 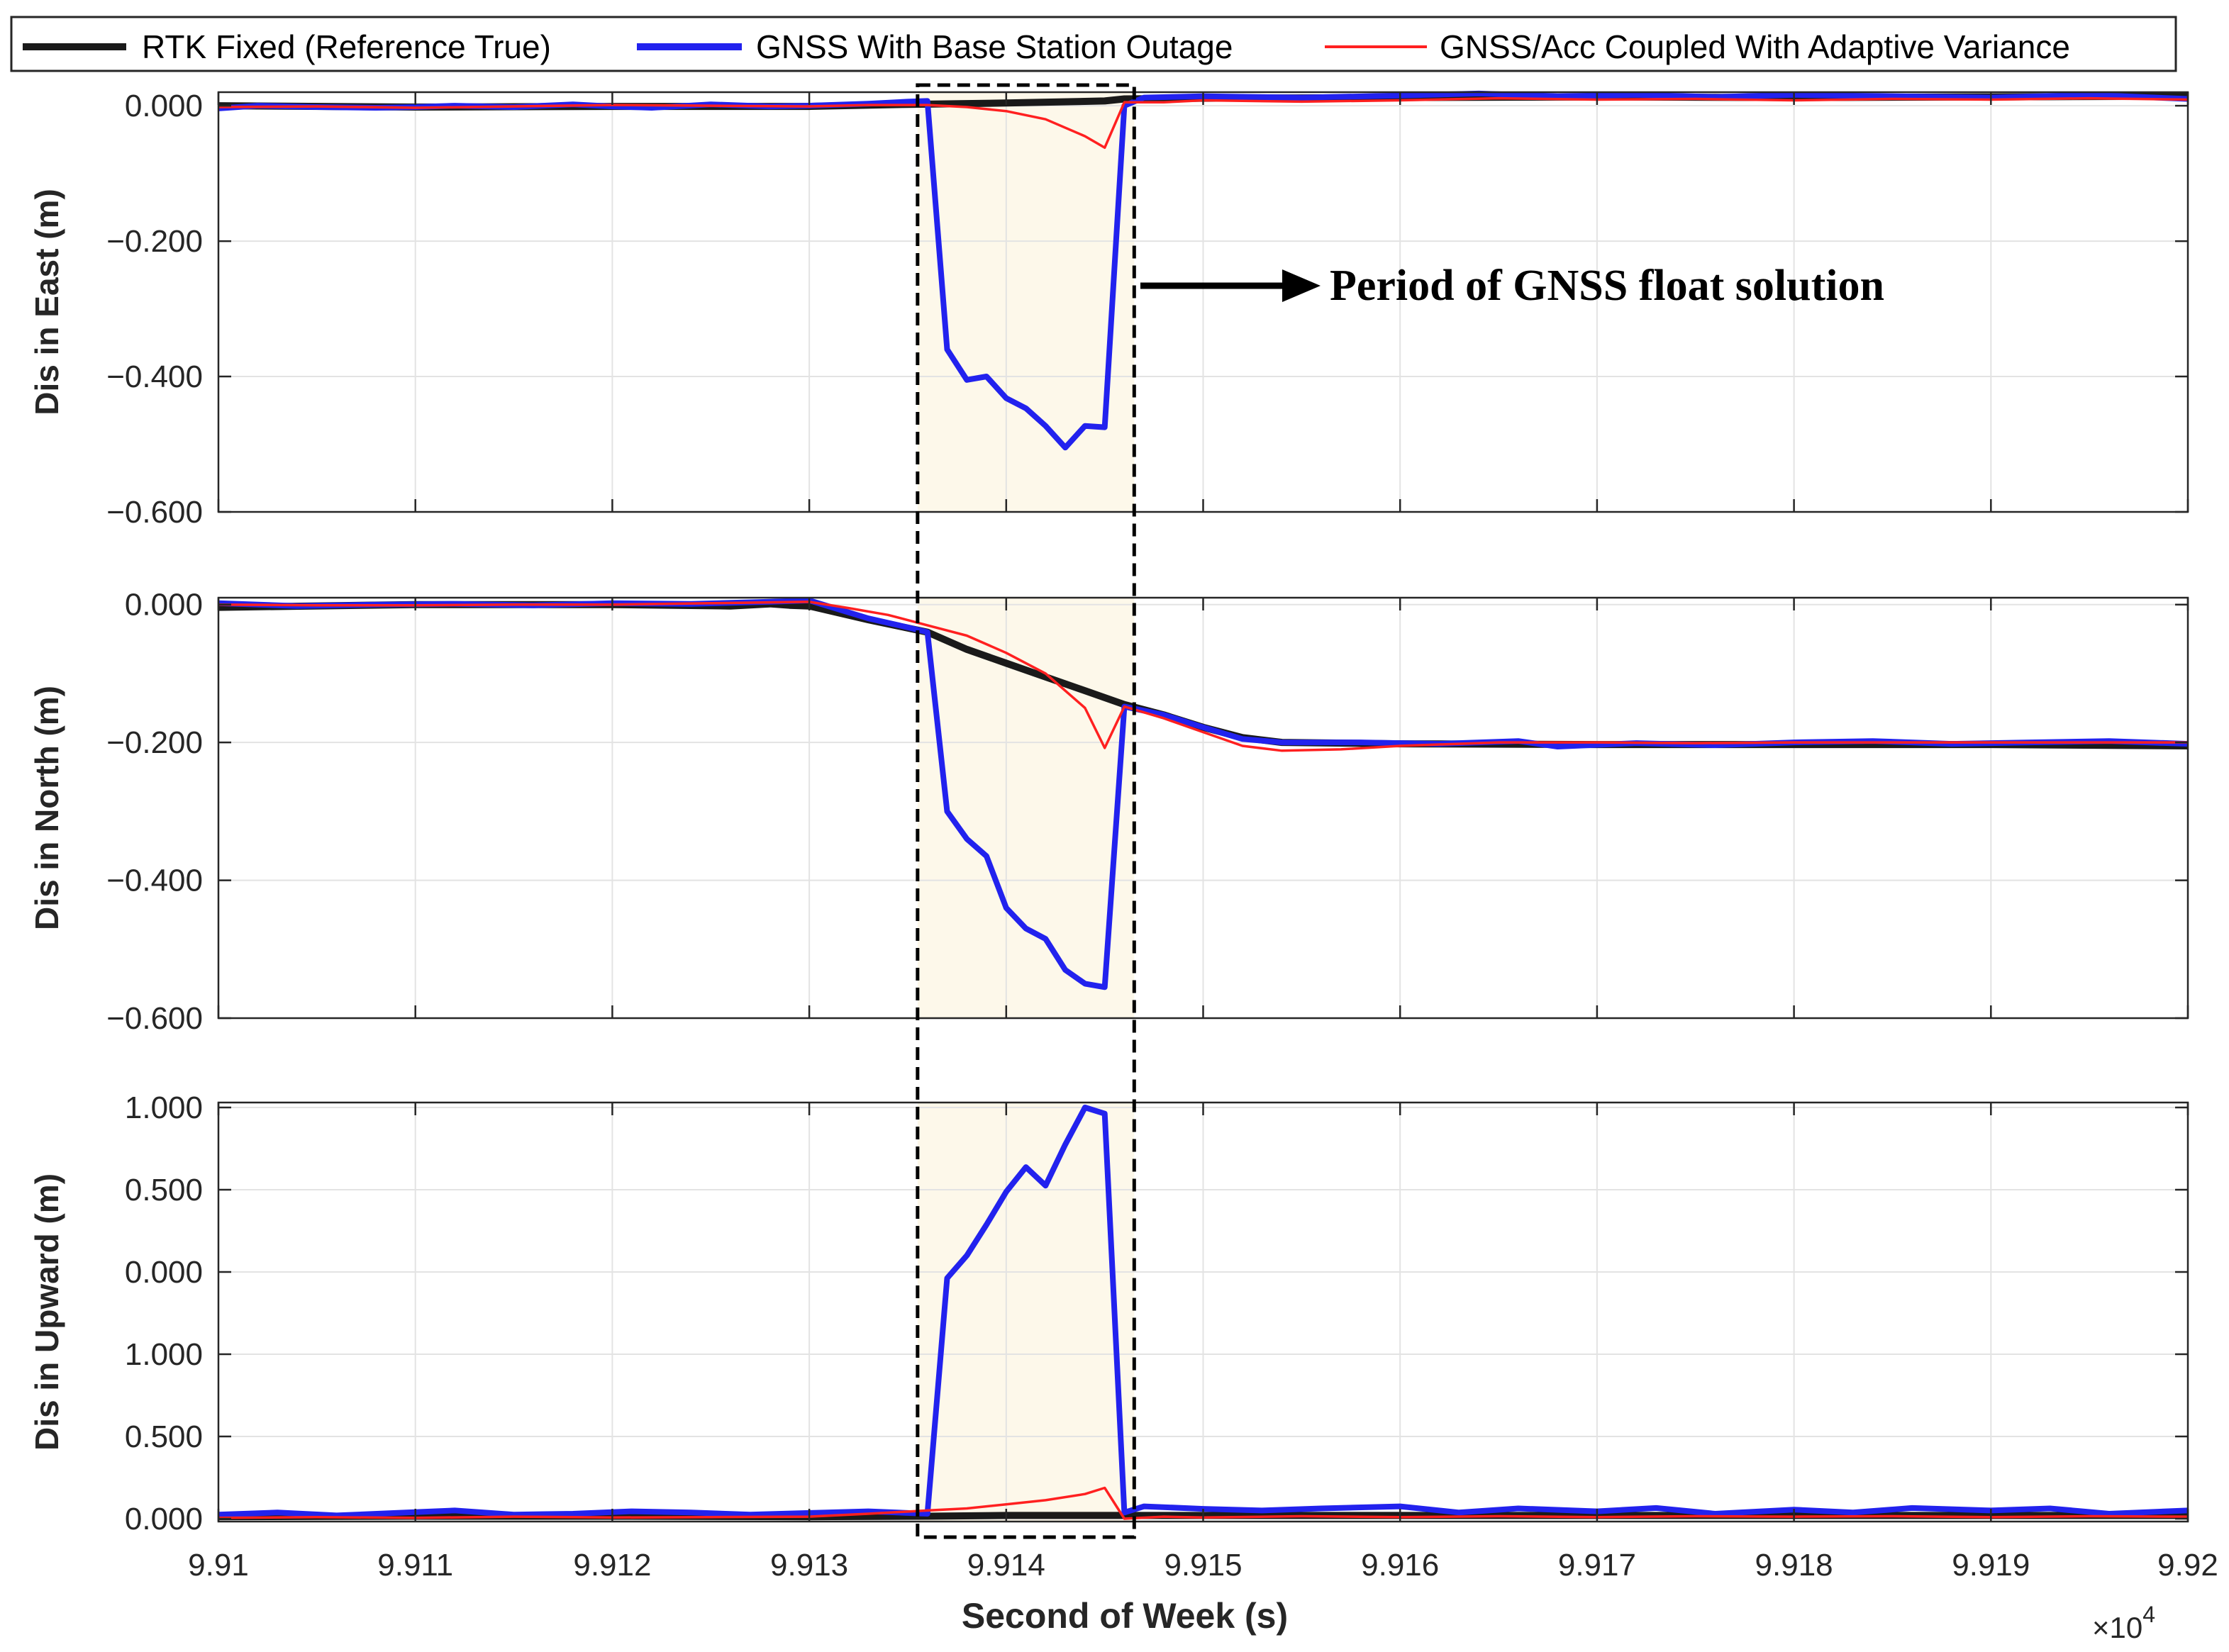 I want to click on x-axis-multiplier-base: ×10, so click(x=2117, y=1627).